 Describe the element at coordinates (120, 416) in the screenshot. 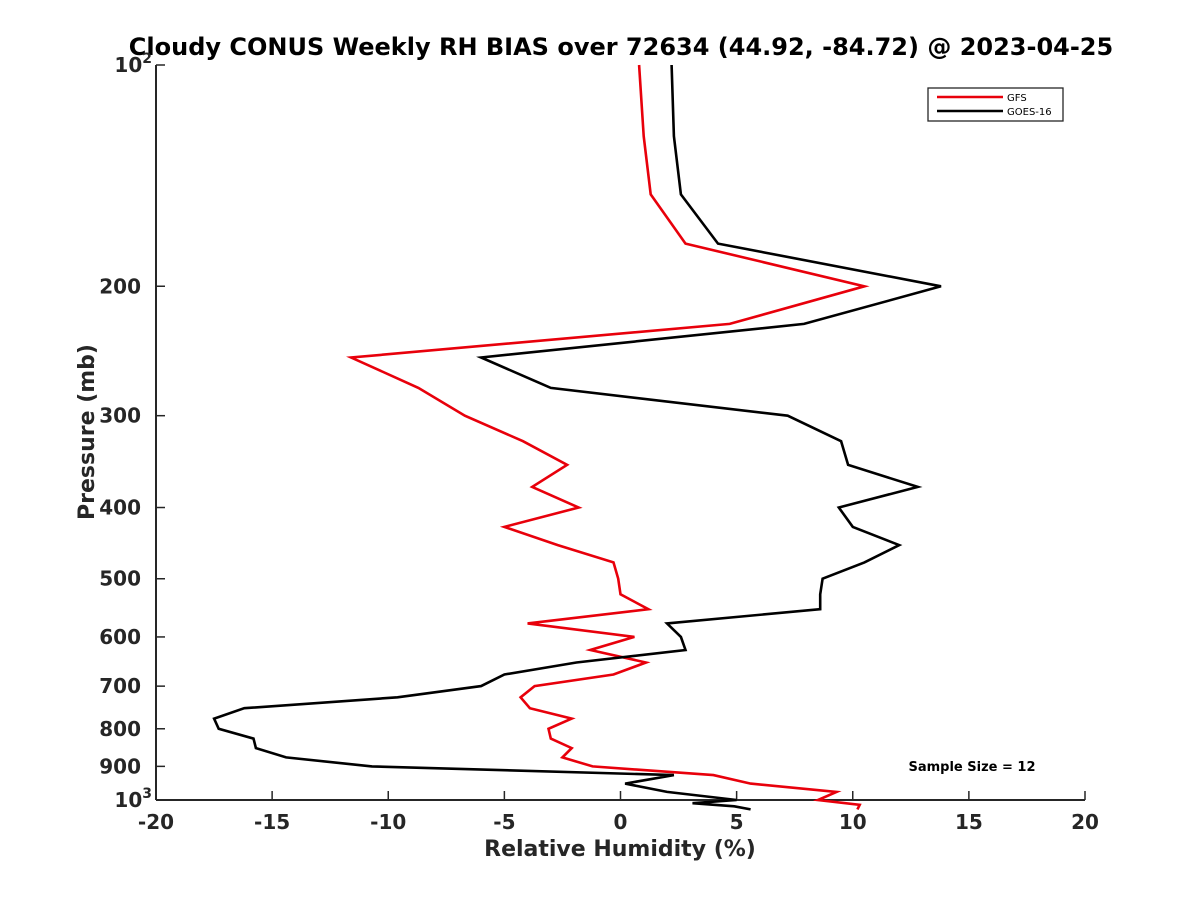

I see `y-tick-label: 300` at that location.